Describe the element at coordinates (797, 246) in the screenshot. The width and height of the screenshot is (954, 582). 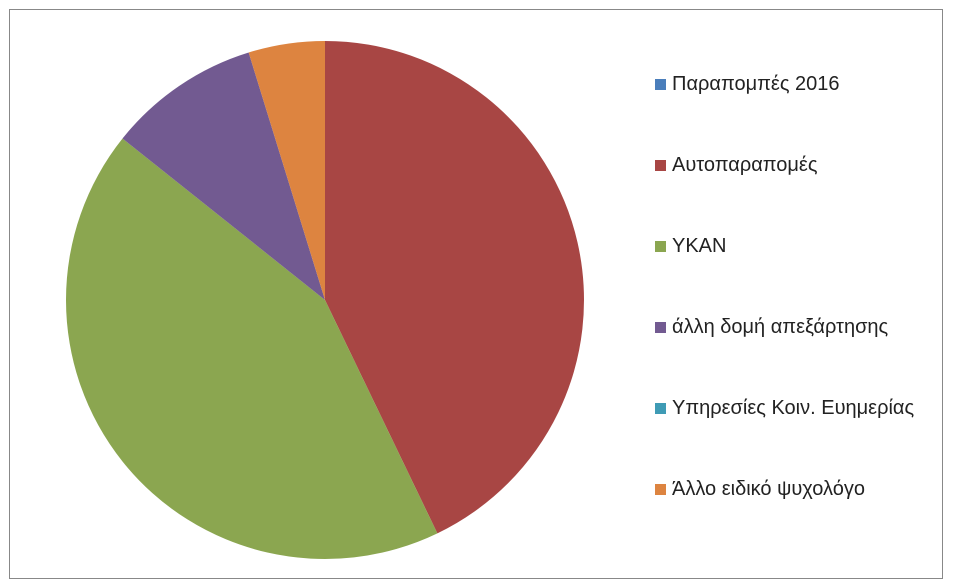
I see `legend-item: ΥΚΑΝ` at that location.